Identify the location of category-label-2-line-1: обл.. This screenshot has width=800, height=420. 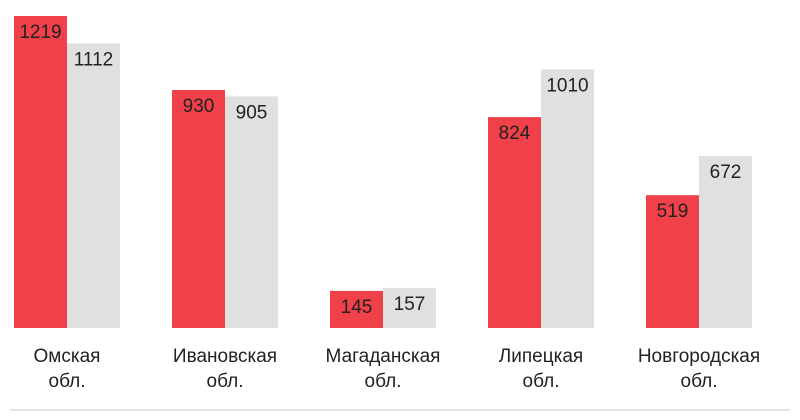
(383, 381).